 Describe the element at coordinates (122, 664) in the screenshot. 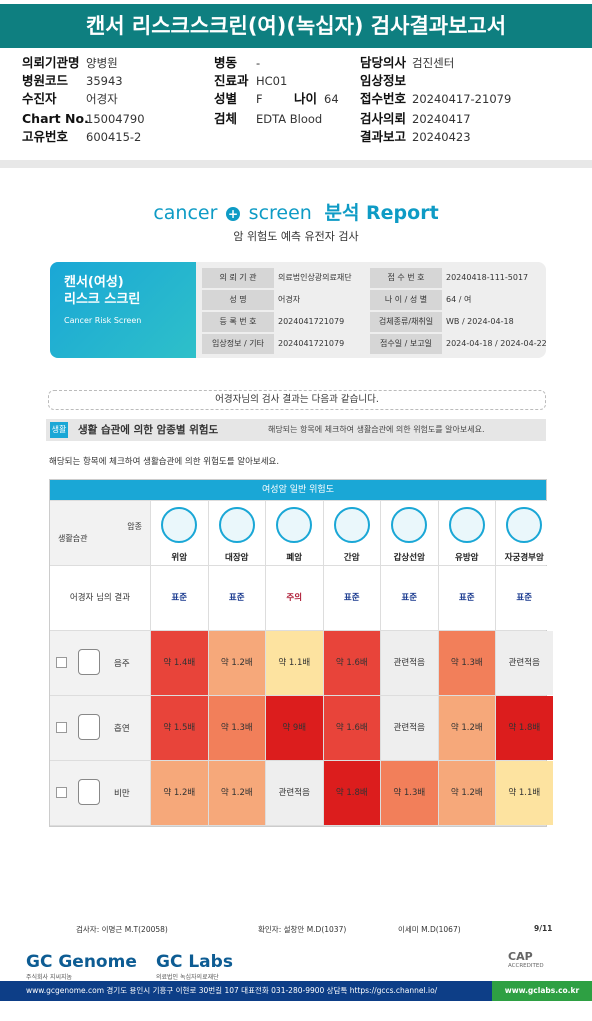

I see `habit-name: 음주` at that location.